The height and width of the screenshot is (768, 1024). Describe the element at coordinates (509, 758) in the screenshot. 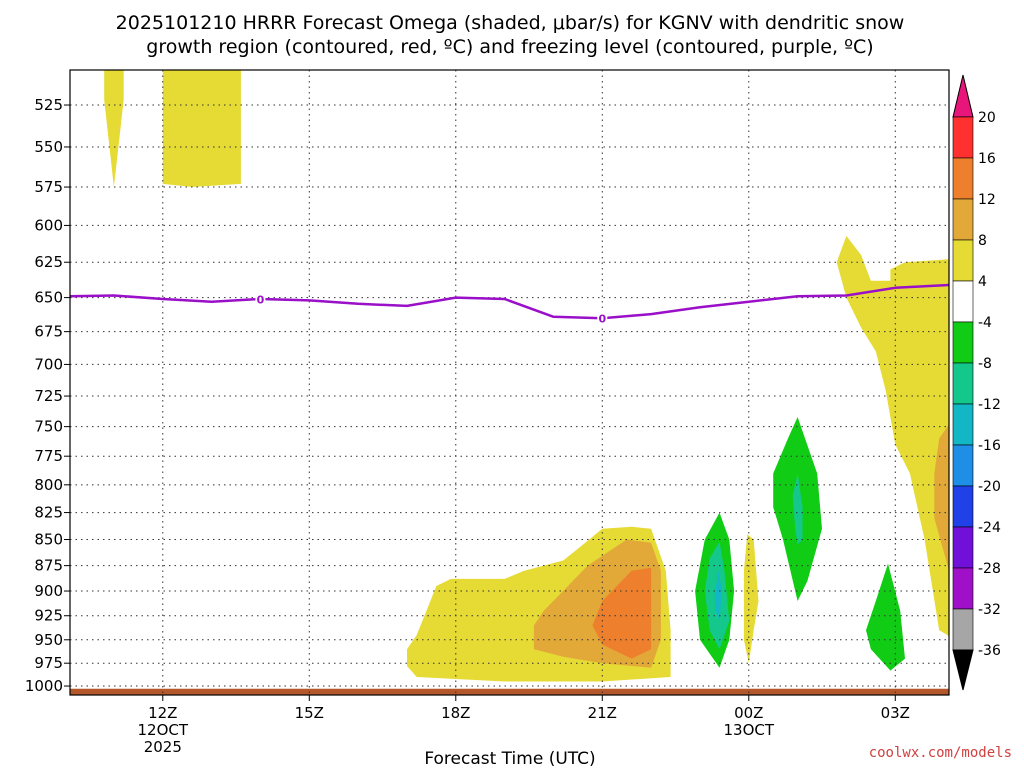

I see `x-axis-label: Forecast Time (UTC)` at that location.